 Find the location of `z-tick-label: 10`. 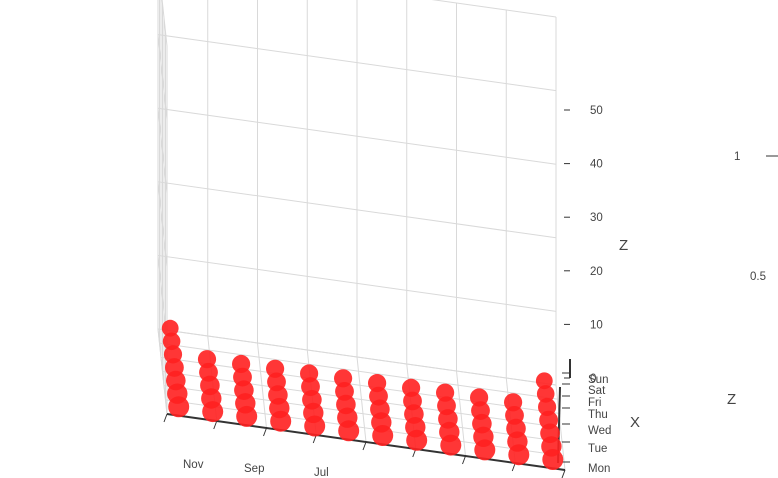

z-tick-label: 10 is located at coordinates (596, 325).